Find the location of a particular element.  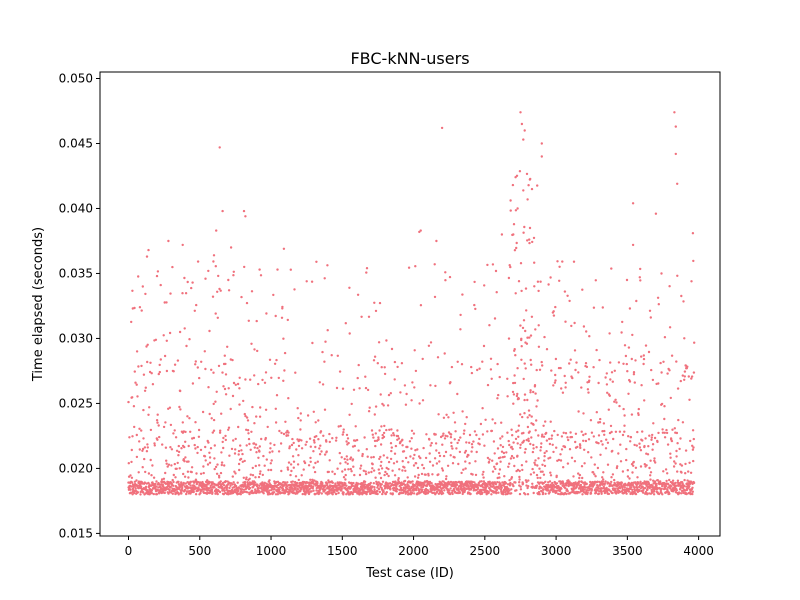

x-tick-label: 0 is located at coordinates (129, 551).